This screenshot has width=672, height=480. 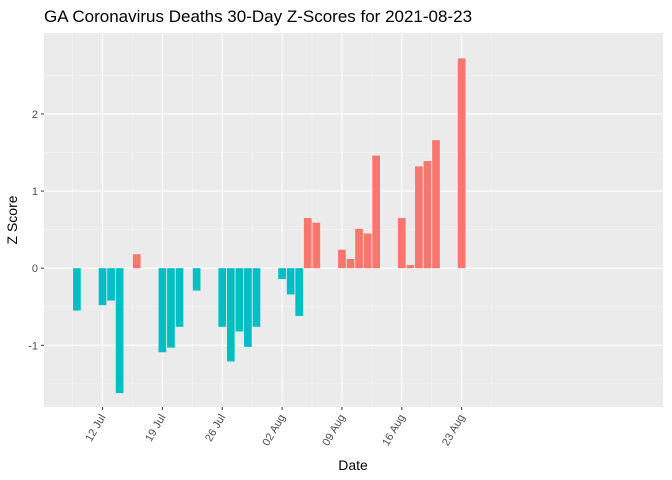 What do you see at coordinates (12, 219) in the screenshot?
I see `y-axis-title: Z Score` at bounding box center [12, 219].